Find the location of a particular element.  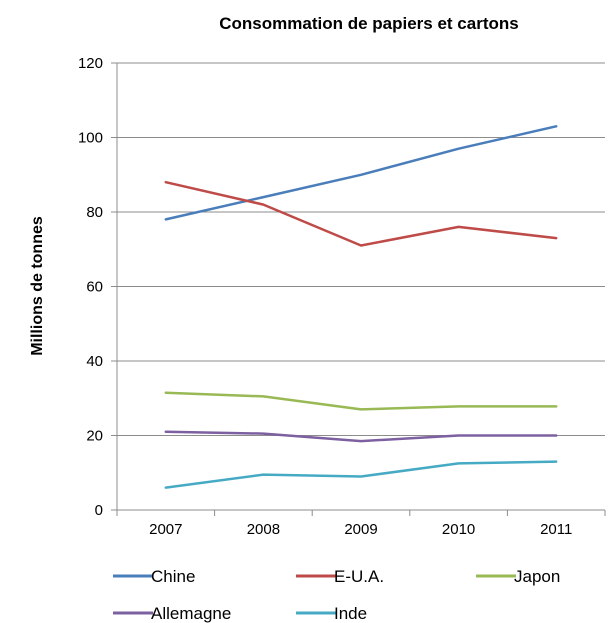

legend-label: E-U.A. is located at coordinates (359, 576).